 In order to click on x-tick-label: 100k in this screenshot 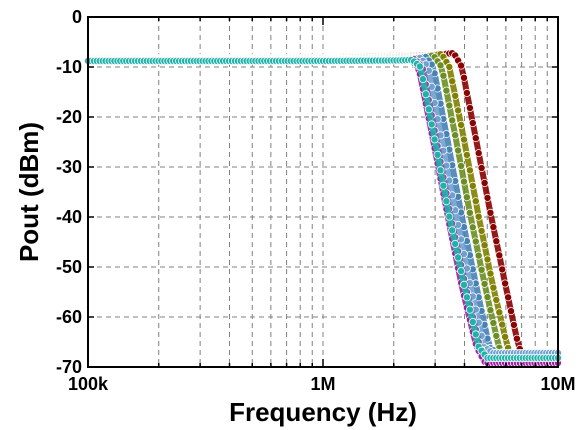, I will do `click(88, 384)`.